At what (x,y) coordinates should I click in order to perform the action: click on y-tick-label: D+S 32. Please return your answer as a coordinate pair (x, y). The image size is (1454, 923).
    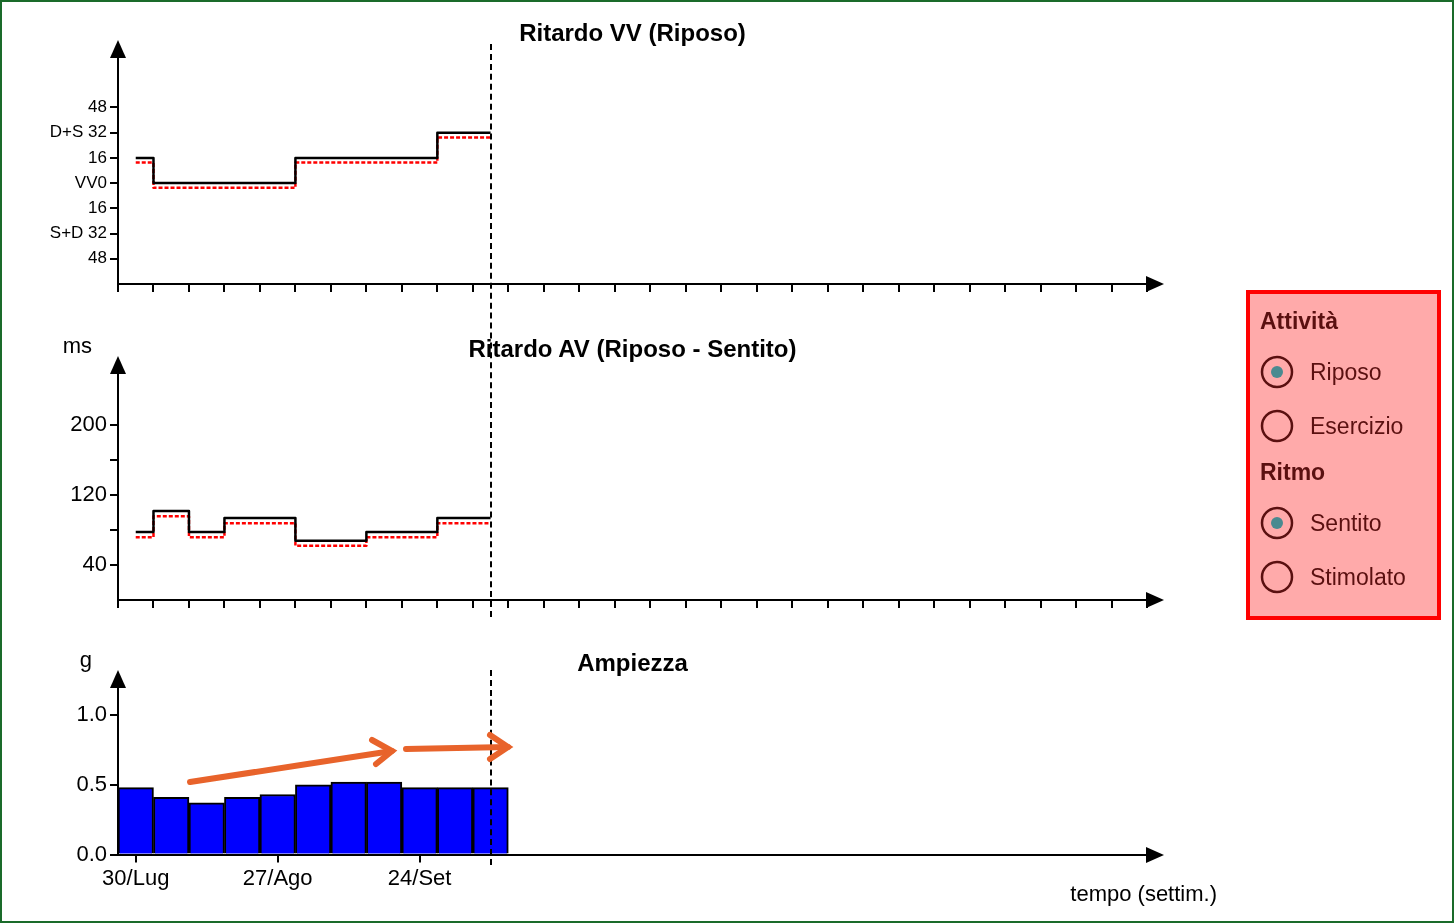
    Looking at the image, I should click on (78, 132).